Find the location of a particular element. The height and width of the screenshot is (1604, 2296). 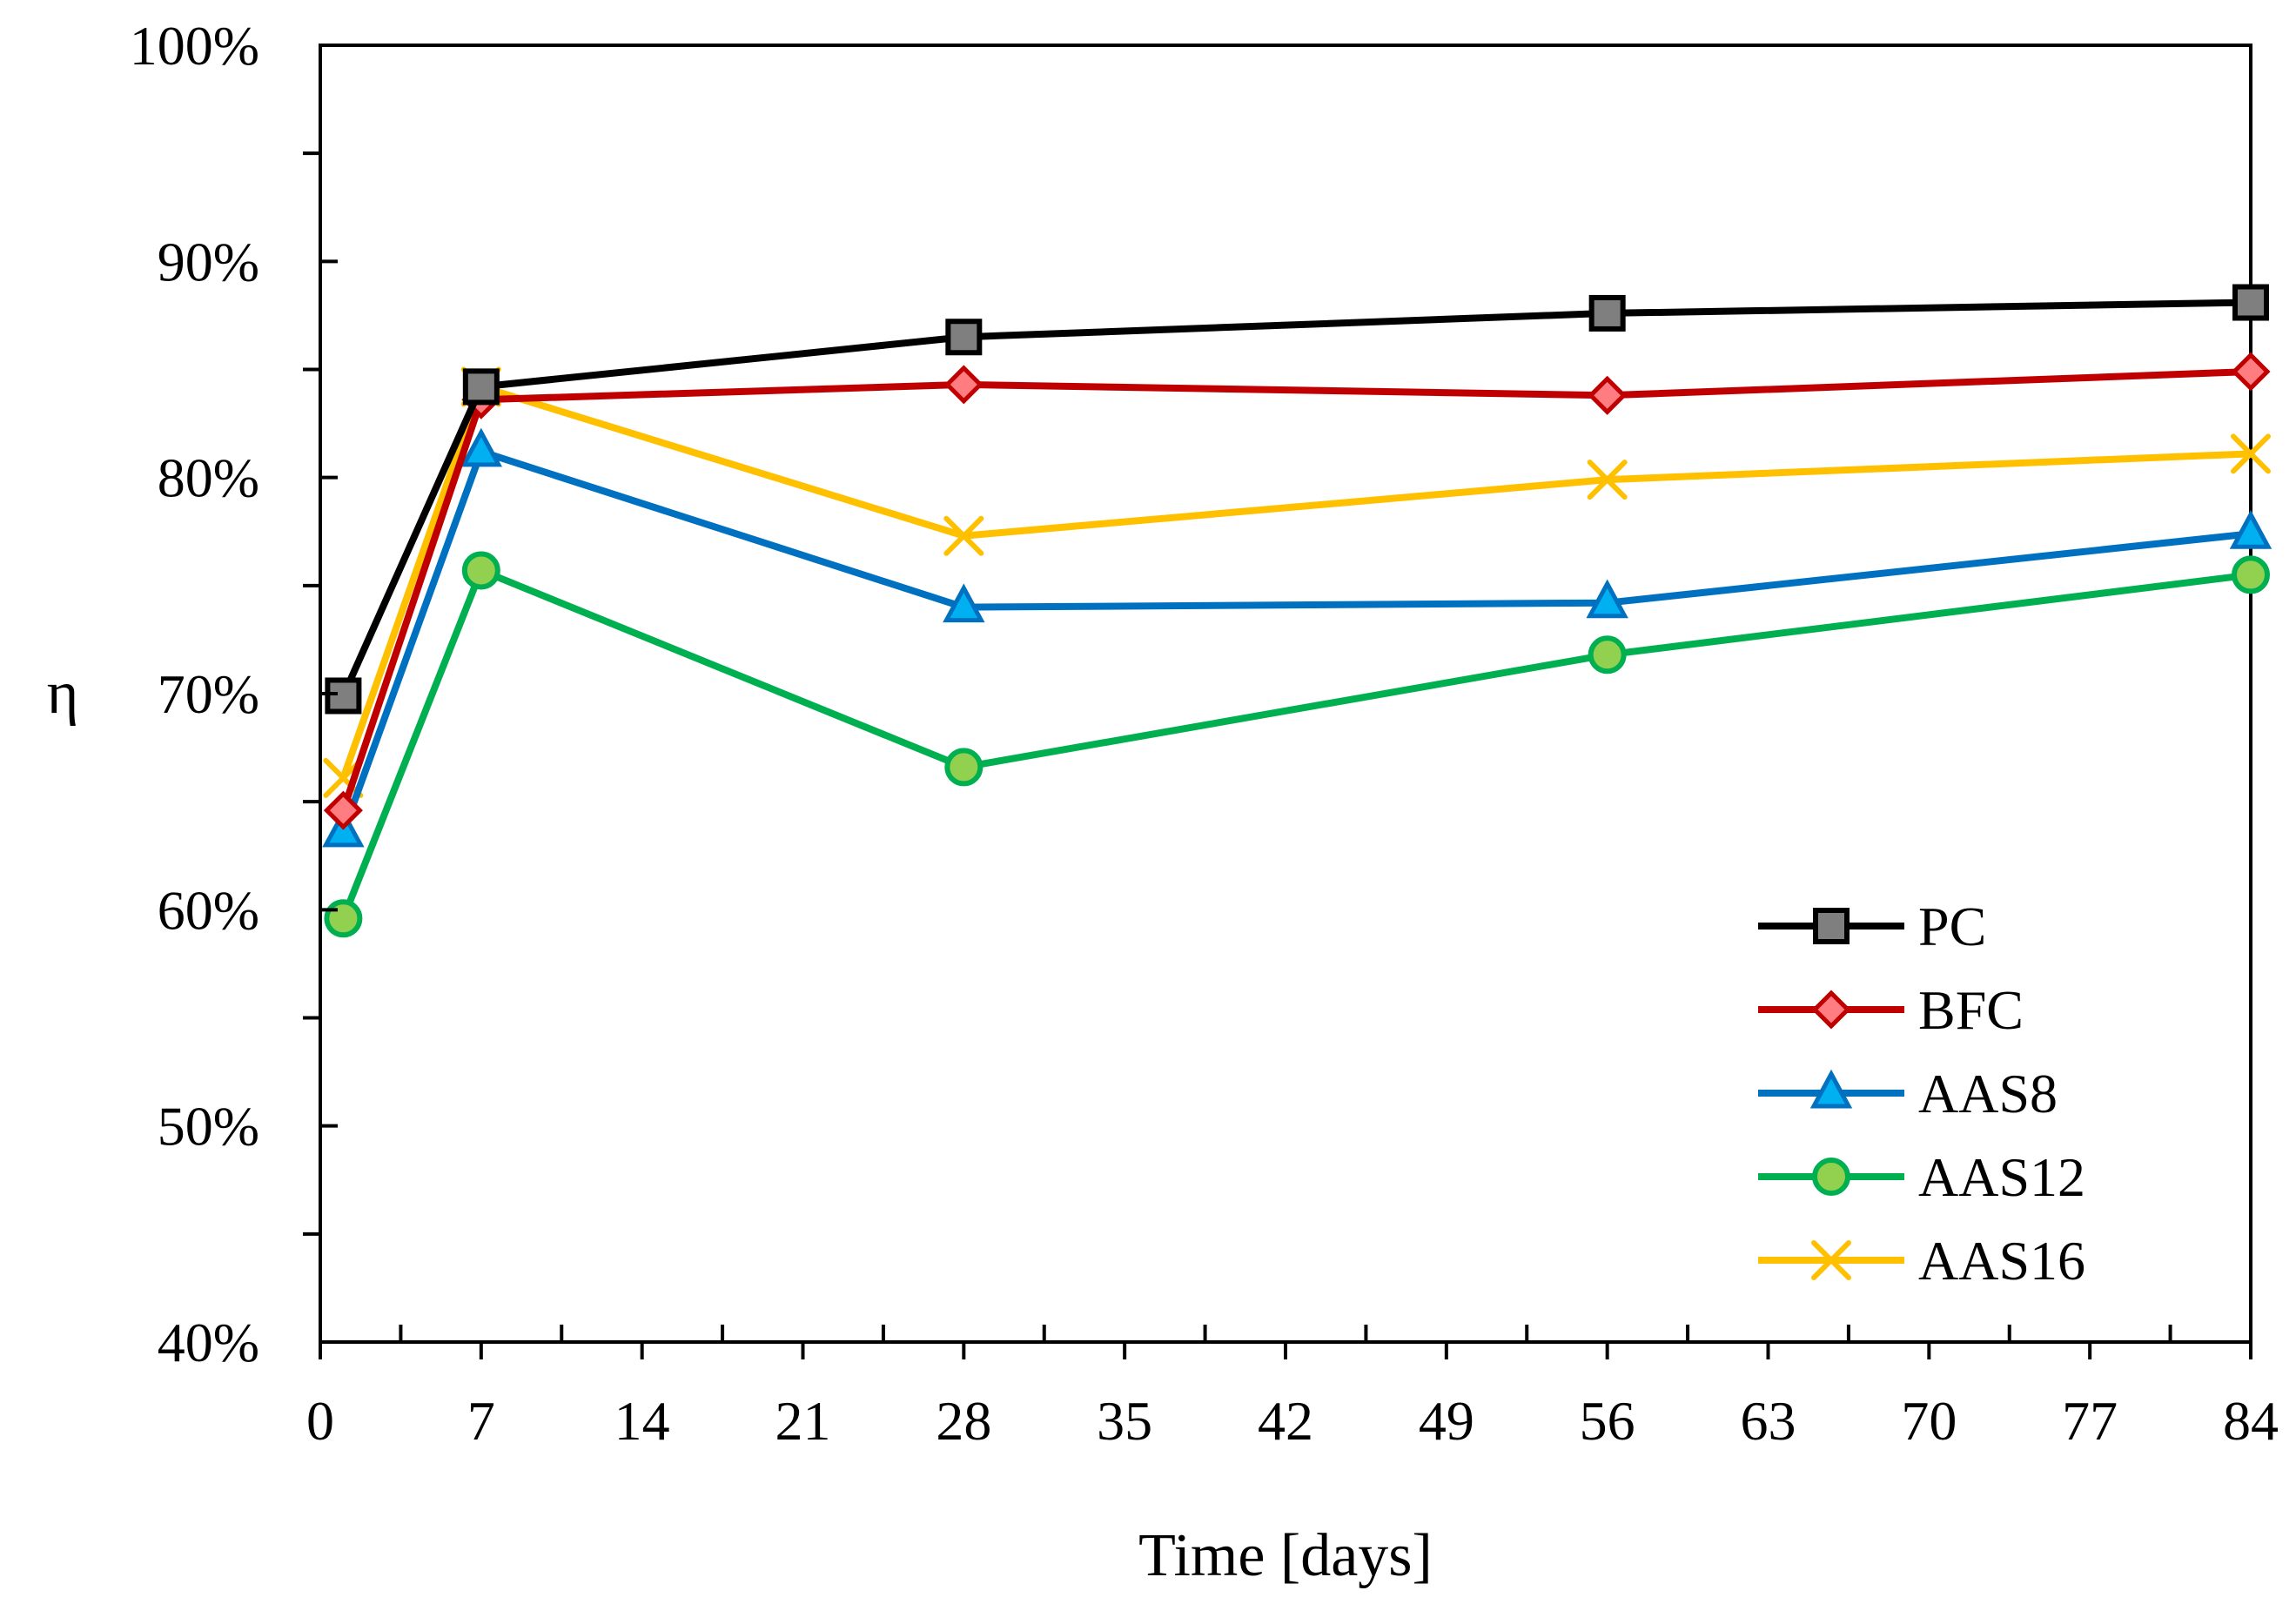

legend-entry-aas16: AAS16 is located at coordinates (1921, 1261).